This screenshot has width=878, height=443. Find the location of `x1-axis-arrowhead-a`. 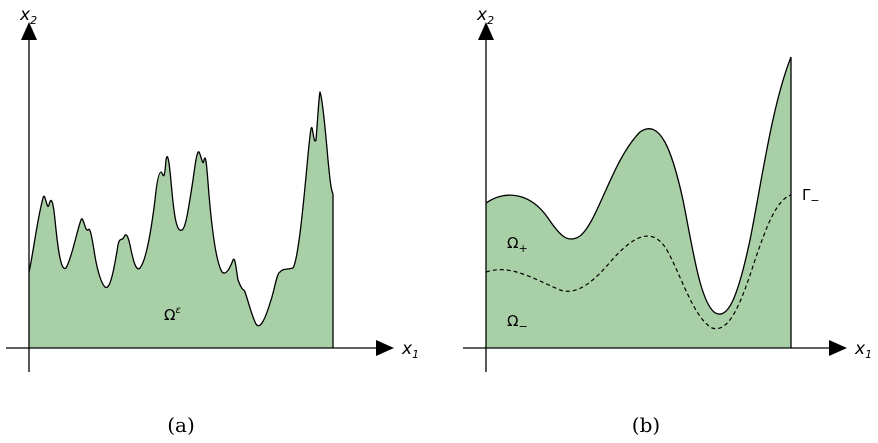

x1-axis-arrowhead-a is located at coordinates (385, 348).